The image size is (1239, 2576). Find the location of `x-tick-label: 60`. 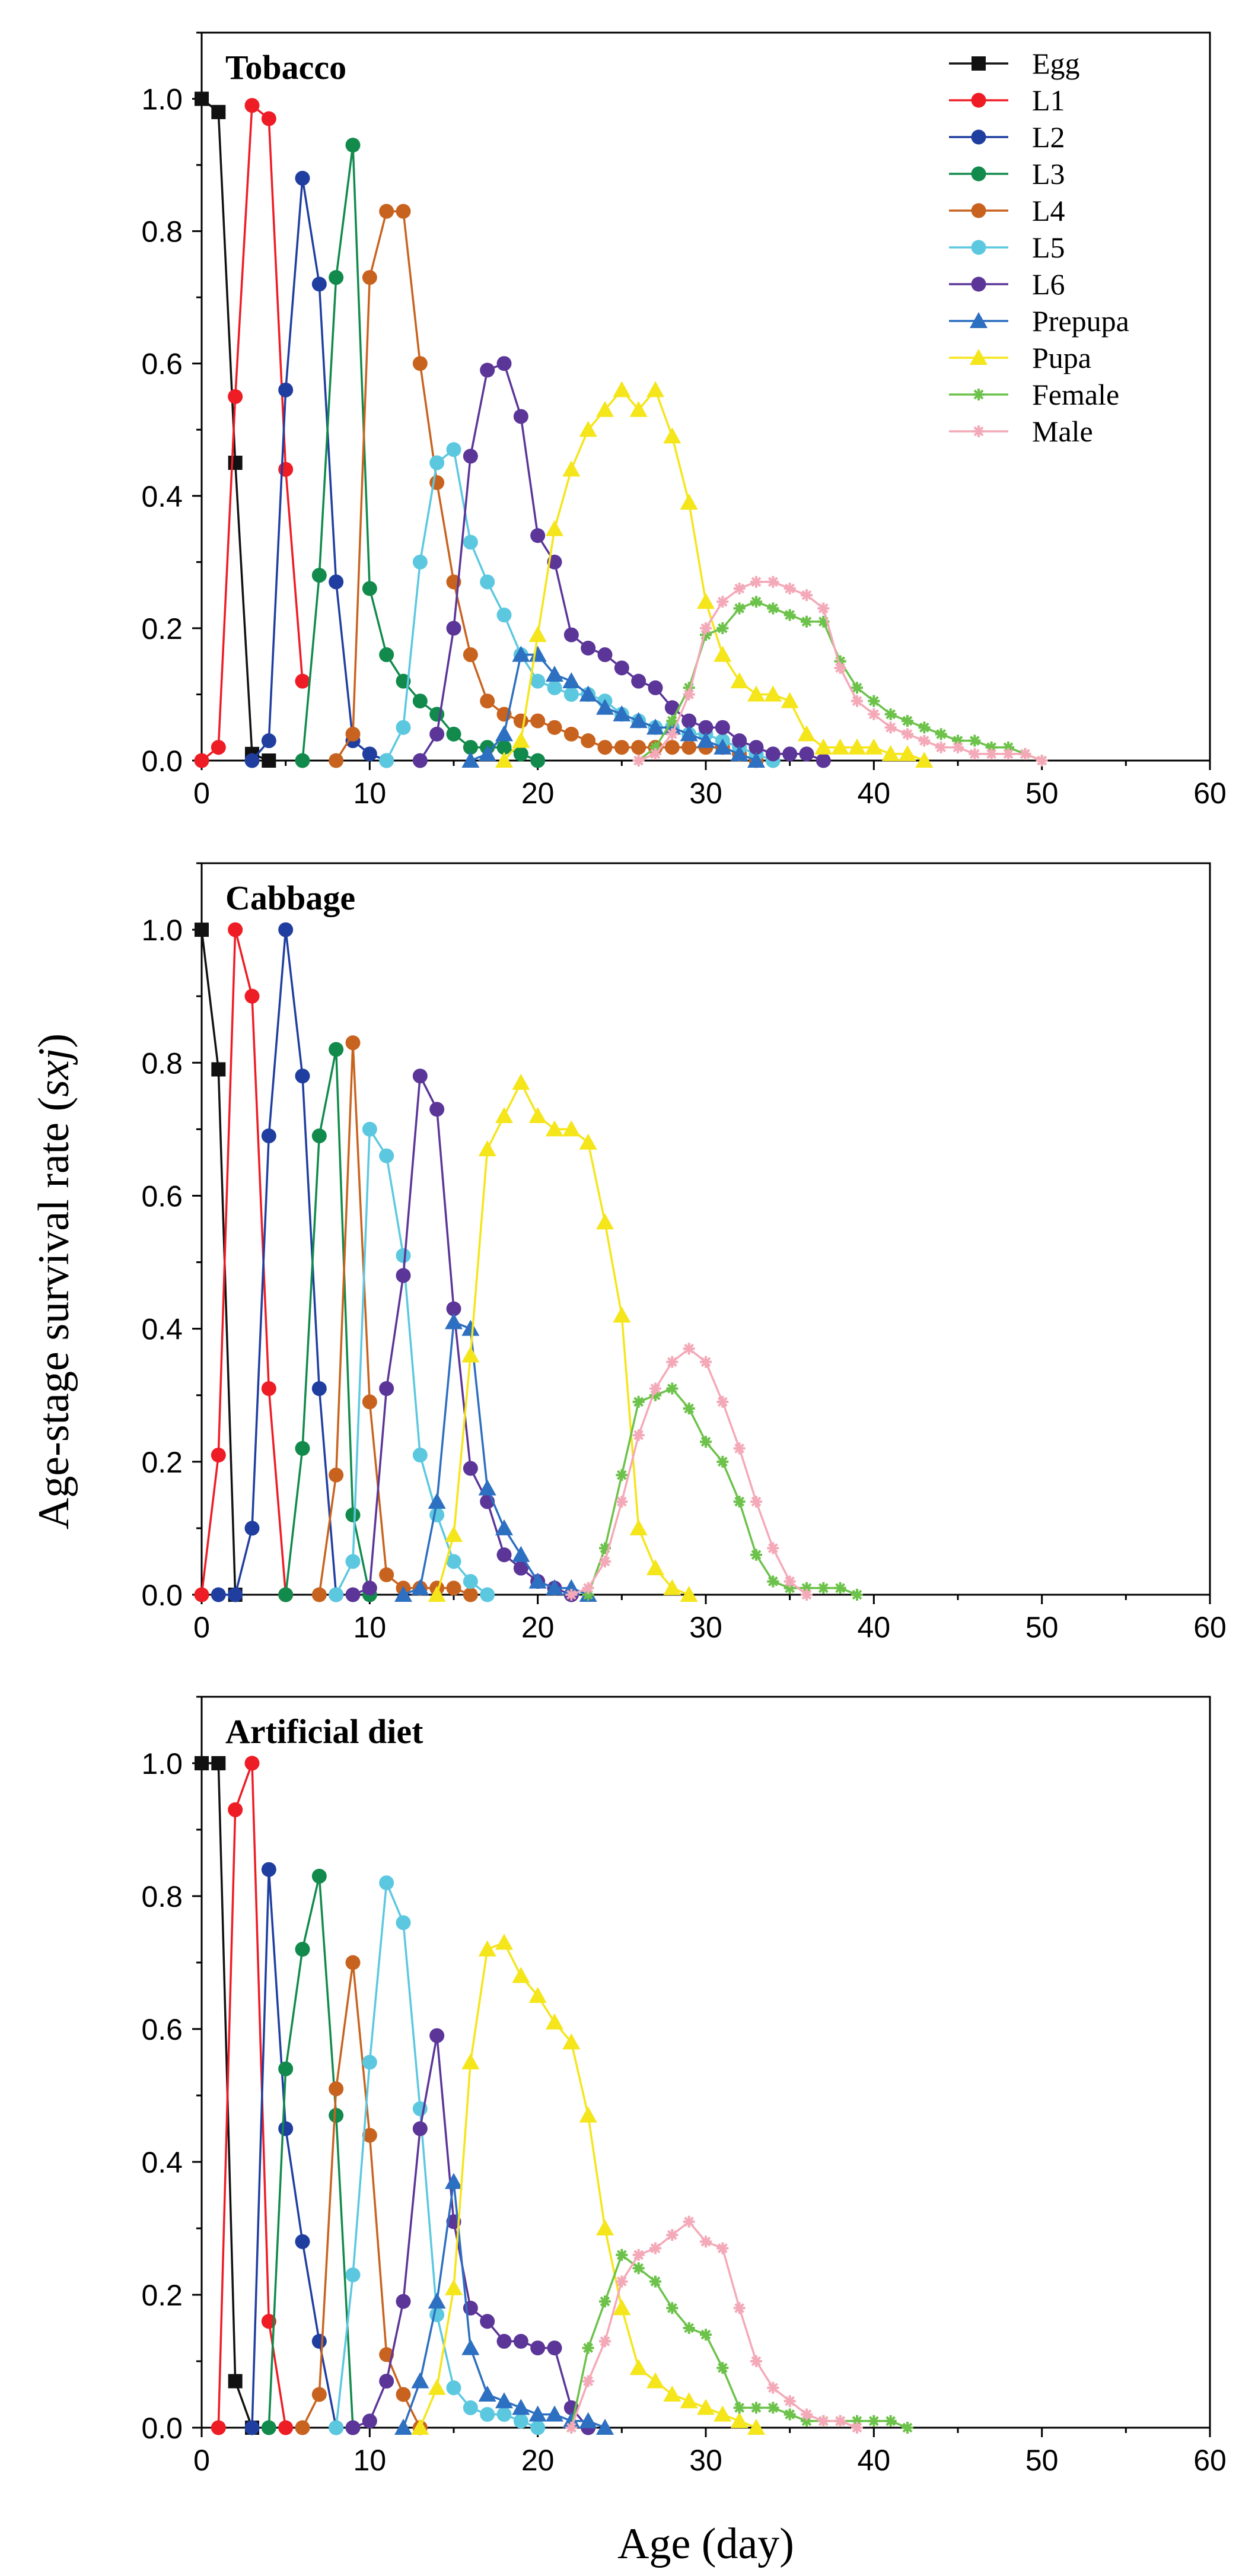

x-tick-label: 60 is located at coordinates (1210, 793).